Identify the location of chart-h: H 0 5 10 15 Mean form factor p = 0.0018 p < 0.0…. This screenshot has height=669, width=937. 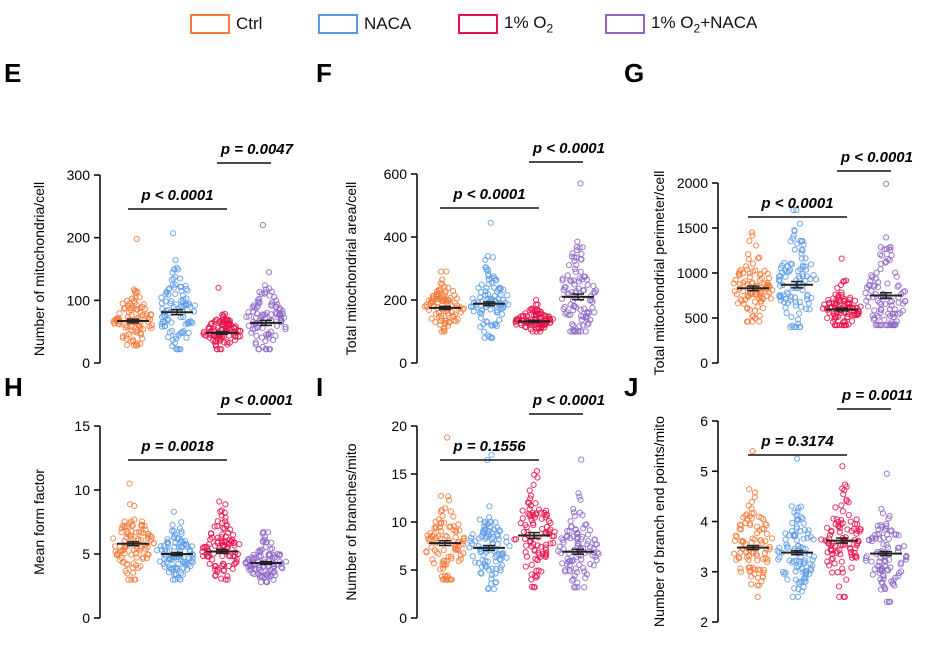
(148, 499).